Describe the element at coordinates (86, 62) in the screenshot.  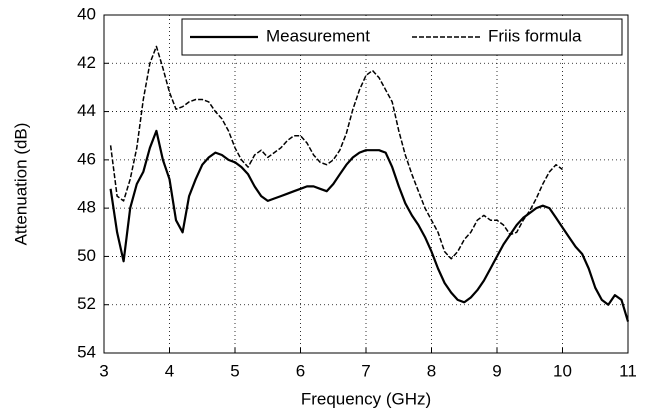
I see `y-tick-label: 42` at that location.